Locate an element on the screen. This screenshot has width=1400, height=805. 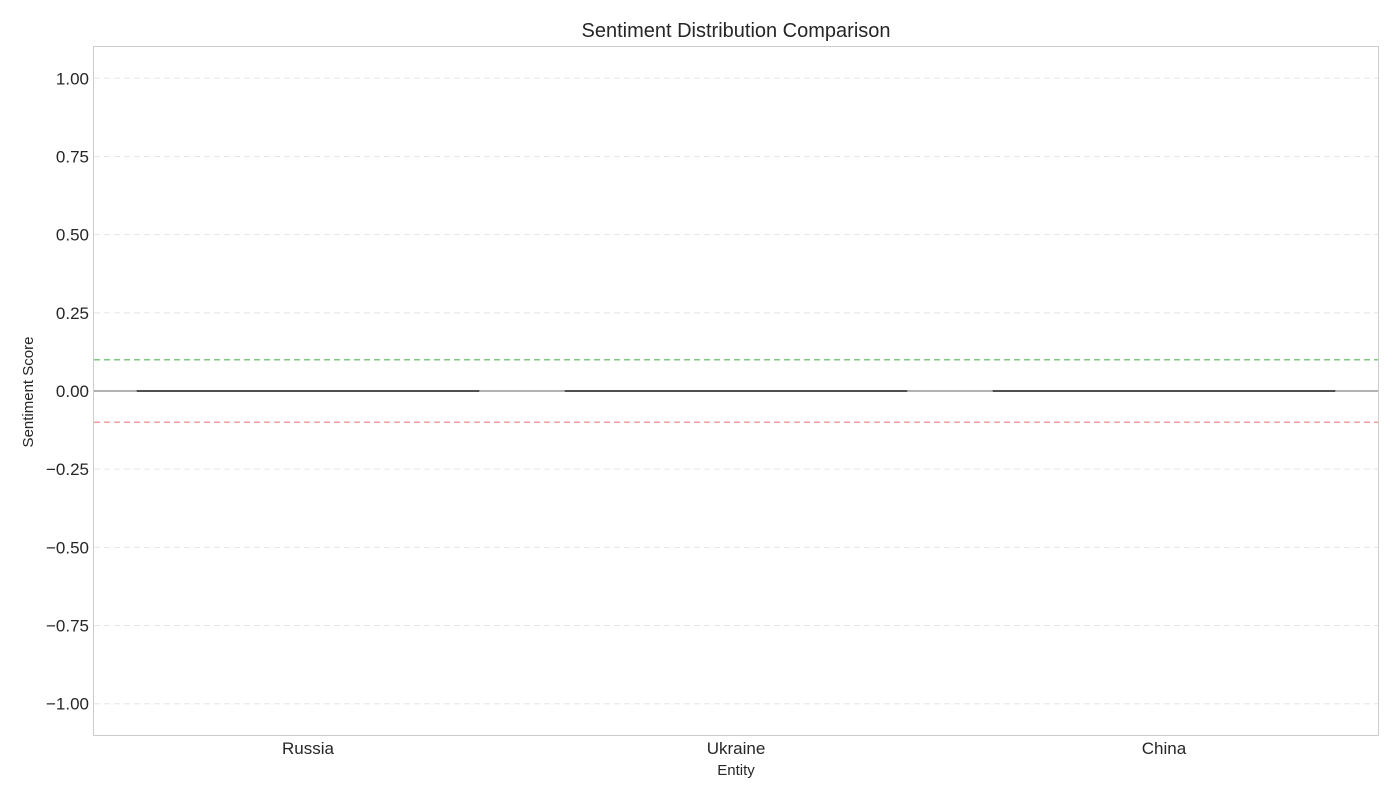
x-tick-labels: Russia Ukraine China is located at coordinates (734, 748).